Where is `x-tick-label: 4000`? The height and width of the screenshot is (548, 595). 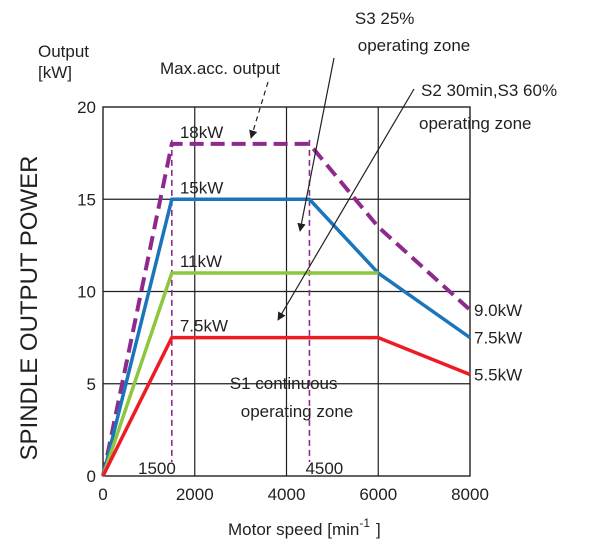 x-tick-label: 4000 is located at coordinates (287, 494).